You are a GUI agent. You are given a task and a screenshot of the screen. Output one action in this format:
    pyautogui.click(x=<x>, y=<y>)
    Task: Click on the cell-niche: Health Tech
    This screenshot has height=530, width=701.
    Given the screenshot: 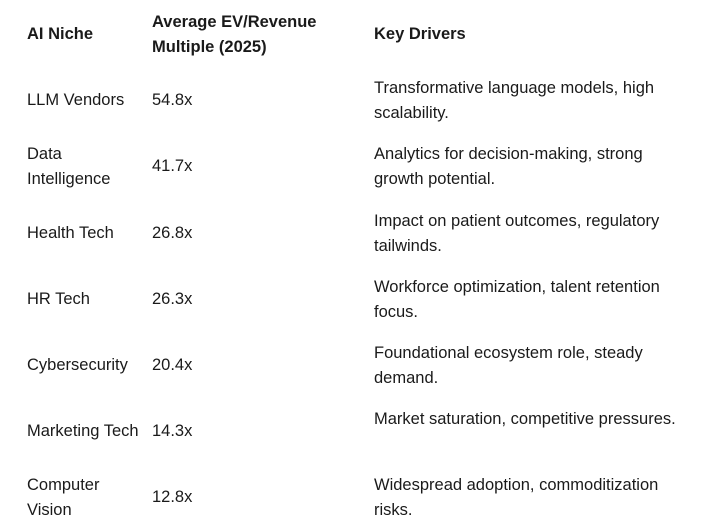 What is the action you would take?
    pyautogui.click(x=70, y=233)
    